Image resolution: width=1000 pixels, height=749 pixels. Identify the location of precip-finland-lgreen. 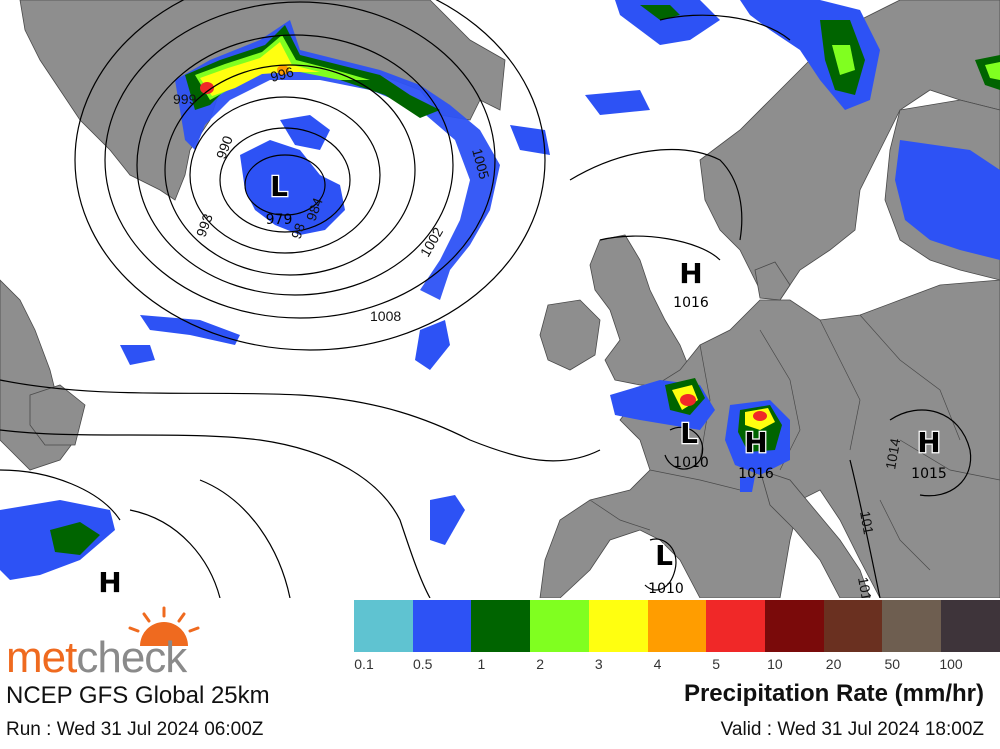
(992, 71).